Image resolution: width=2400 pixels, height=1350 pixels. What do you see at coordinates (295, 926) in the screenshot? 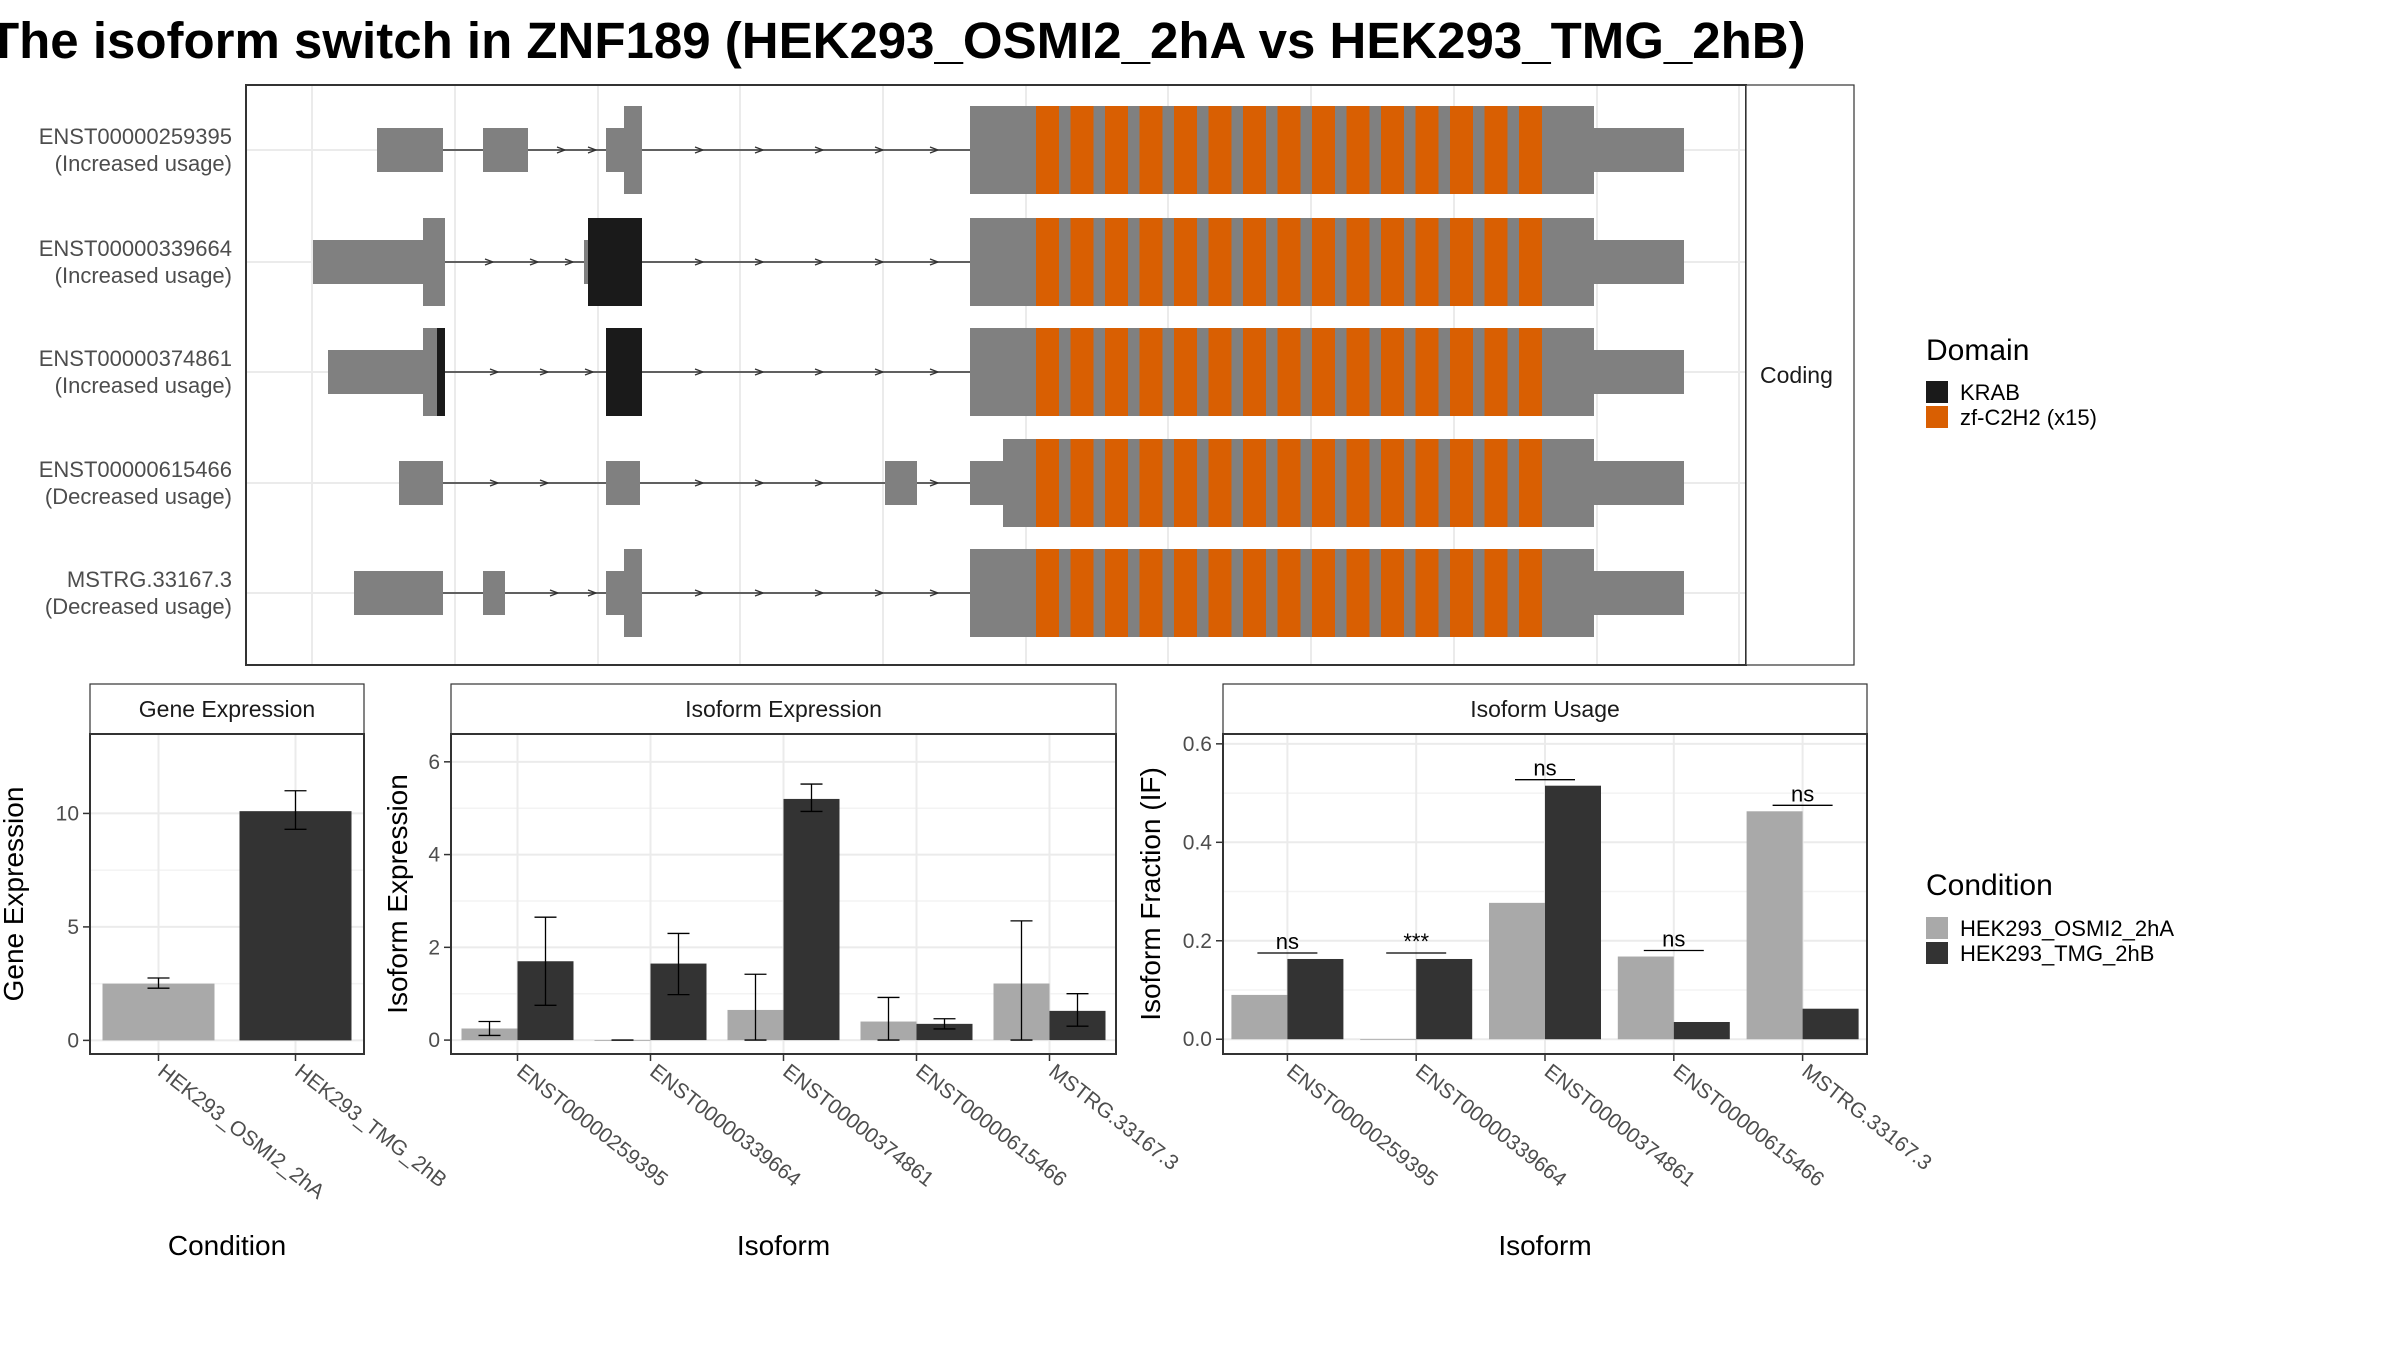
I see `bar-HEK293_TMG_2hB` at bounding box center [295, 926].